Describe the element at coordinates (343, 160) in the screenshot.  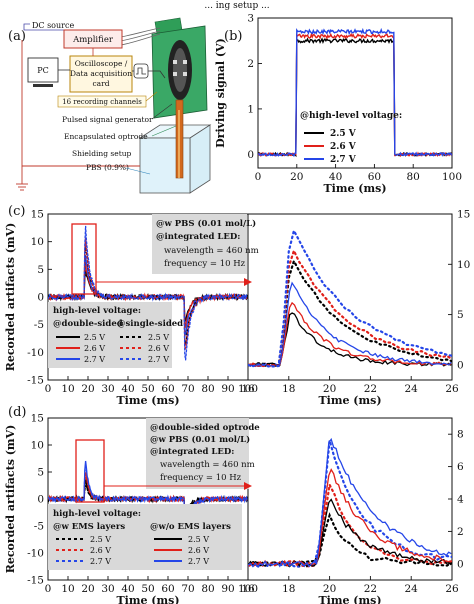
I see `legend-b-label-27: 2.7 V` at that location.